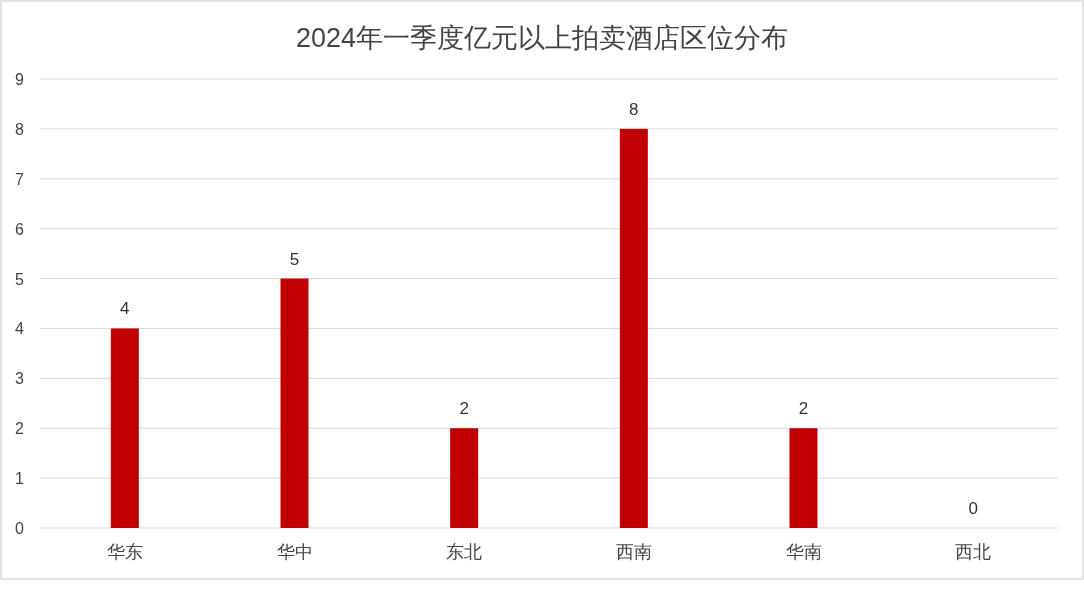 Image resolution: width=1084 pixels, height=593 pixels. I want to click on chart-title: 2024年一季度亿元以上拍卖酒店区位分布, so click(542, 38).